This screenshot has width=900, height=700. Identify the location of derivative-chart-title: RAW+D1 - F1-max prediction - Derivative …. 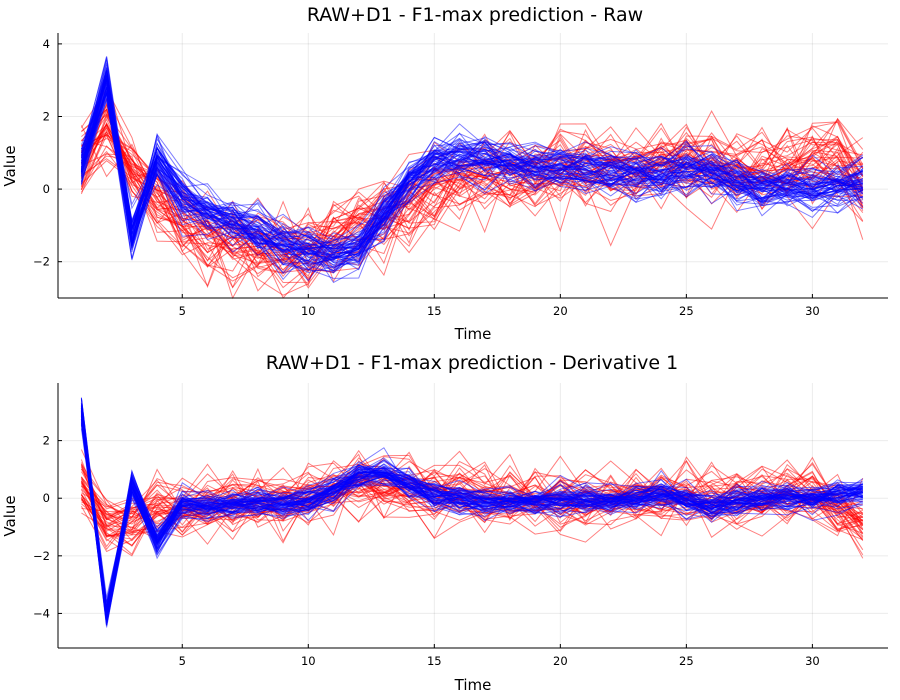
(472, 363).